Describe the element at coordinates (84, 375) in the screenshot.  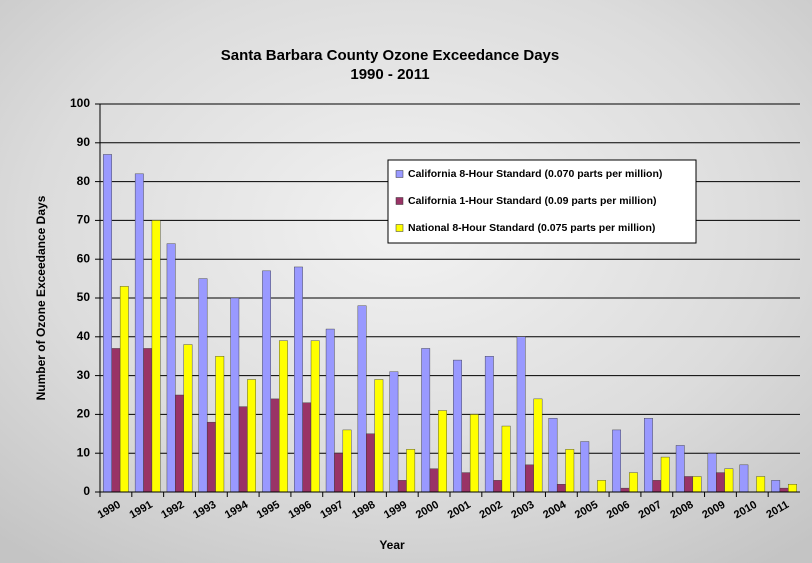
I see `y-tick-label: 30` at that location.